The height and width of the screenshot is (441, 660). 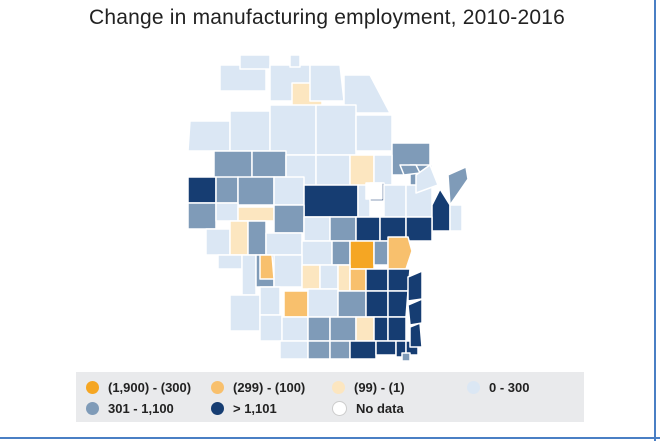 I want to click on legend-item-bin3: (99) - (1), so click(x=368, y=387).